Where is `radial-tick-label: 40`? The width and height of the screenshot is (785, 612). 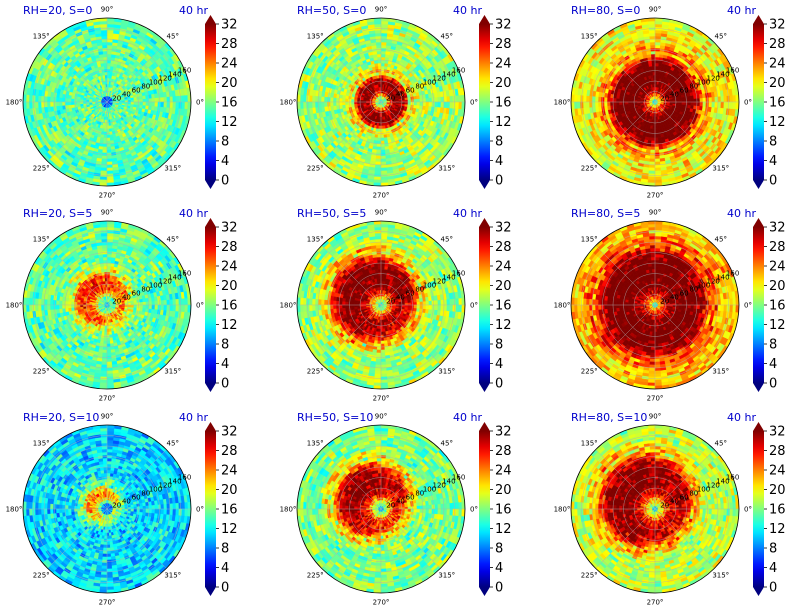 radial-tick-label: 40 is located at coordinates (126, 94).